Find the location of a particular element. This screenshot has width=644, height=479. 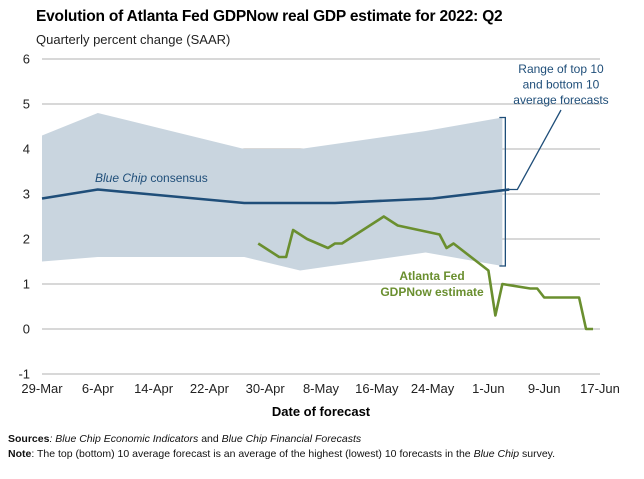

x-tick-label: 14-Apr is located at coordinates (154, 388).